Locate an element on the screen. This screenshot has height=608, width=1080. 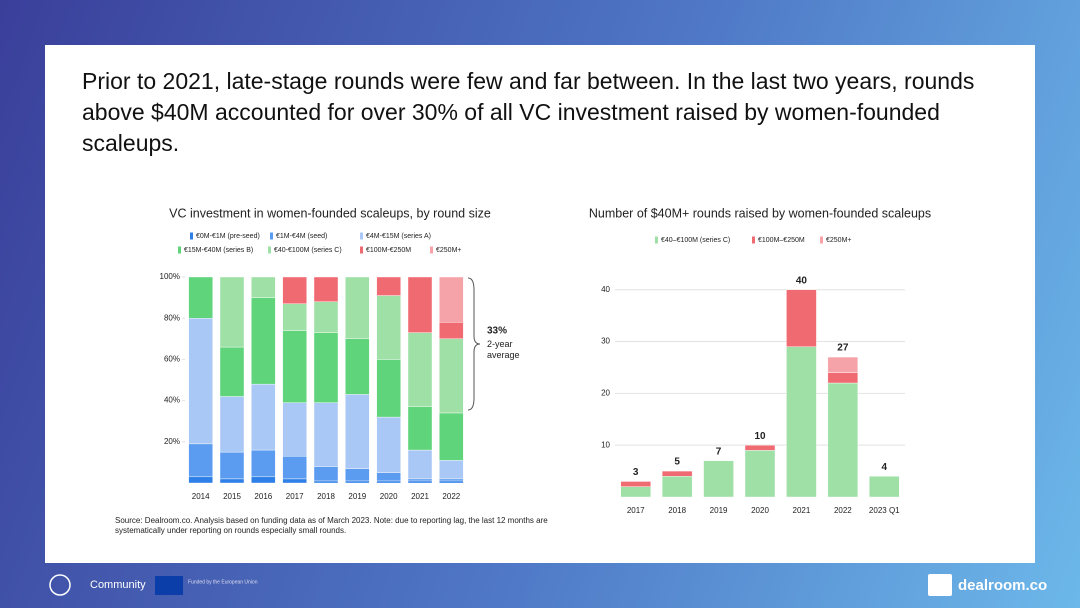
y-tick-label: 60% is located at coordinates (172, 359).